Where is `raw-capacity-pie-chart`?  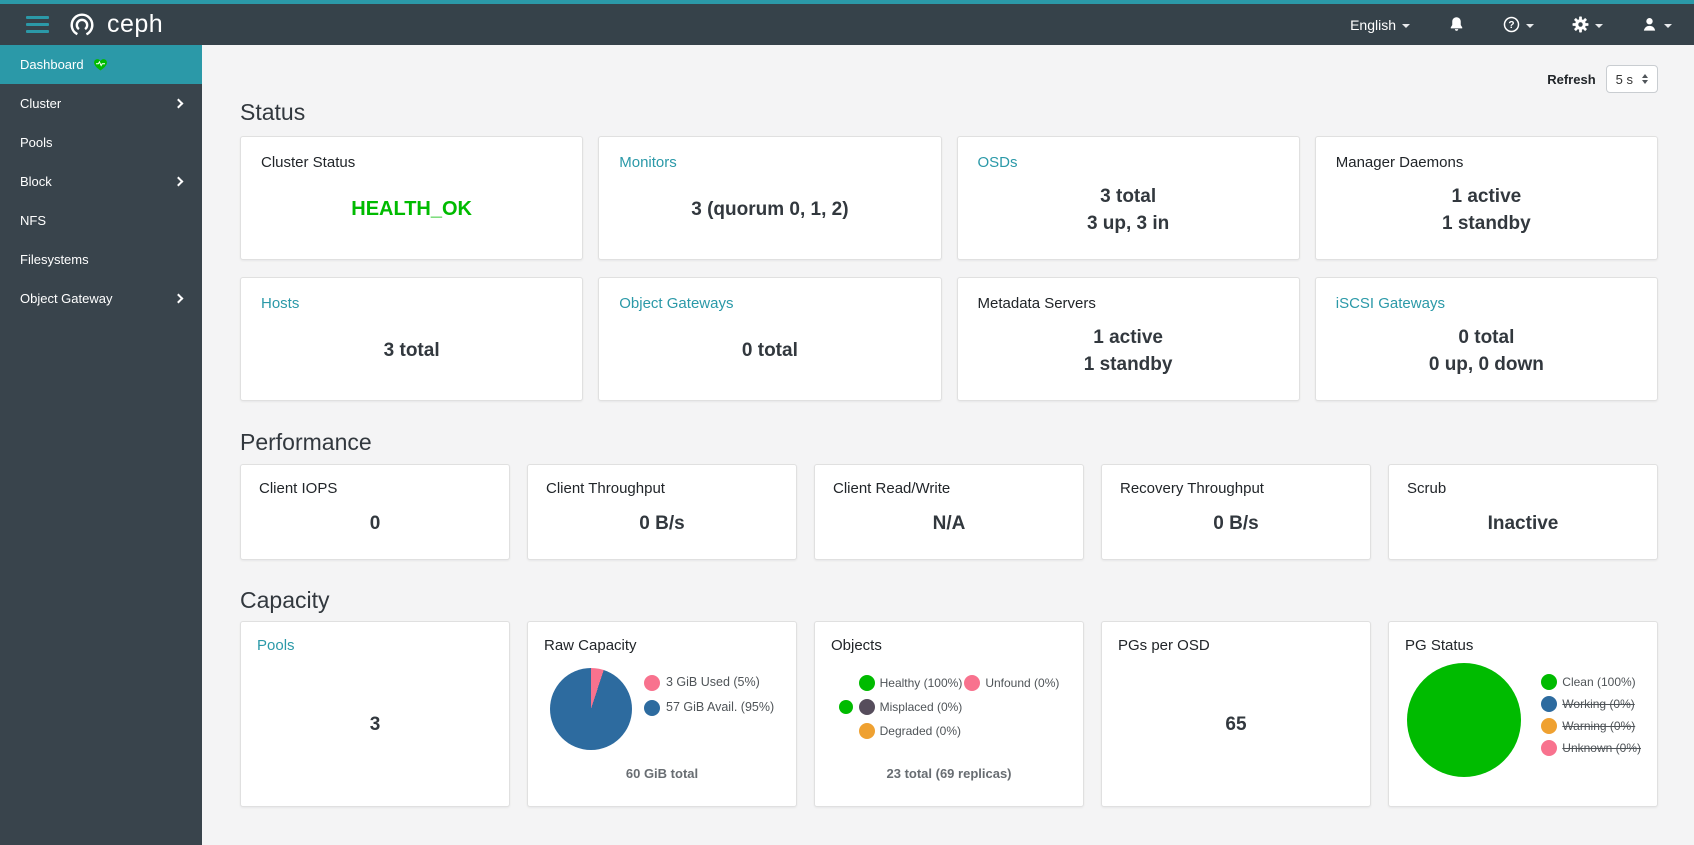 raw-capacity-pie-chart is located at coordinates (591, 709).